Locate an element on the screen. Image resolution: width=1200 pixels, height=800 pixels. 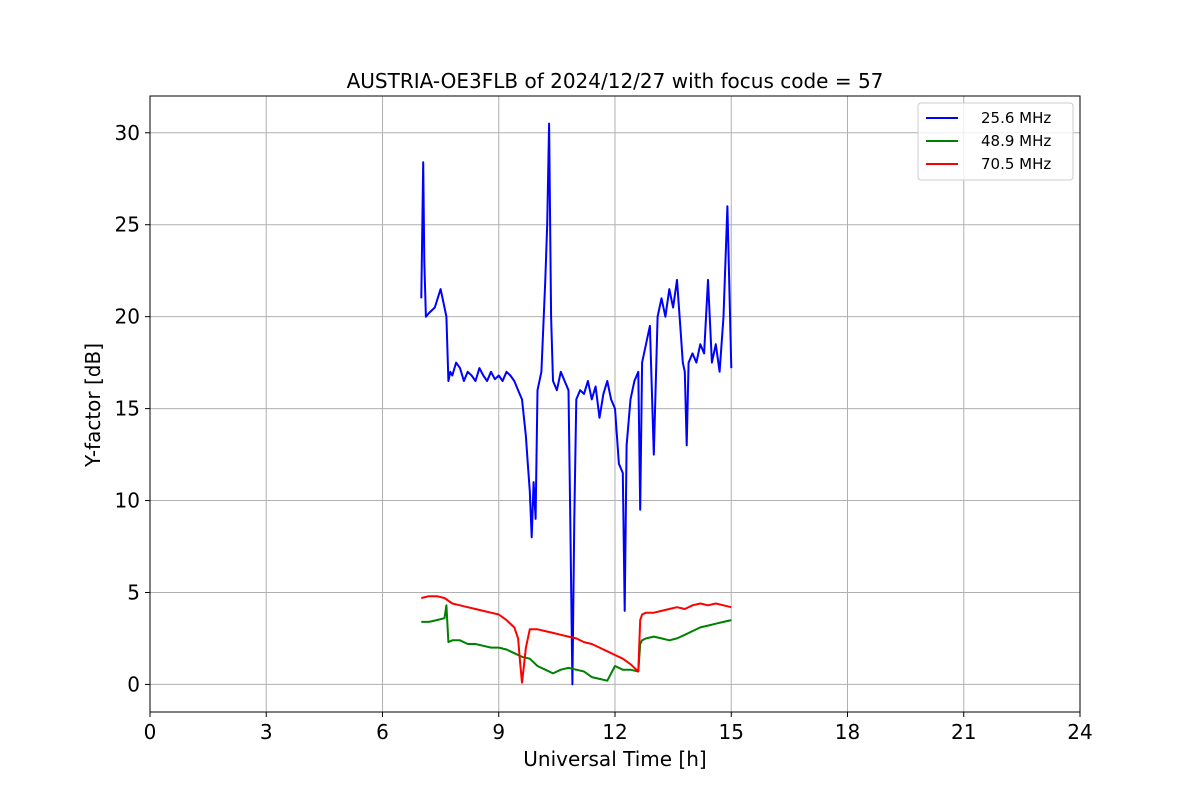
x-tick-label: 15 is located at coordinates (731, 732).